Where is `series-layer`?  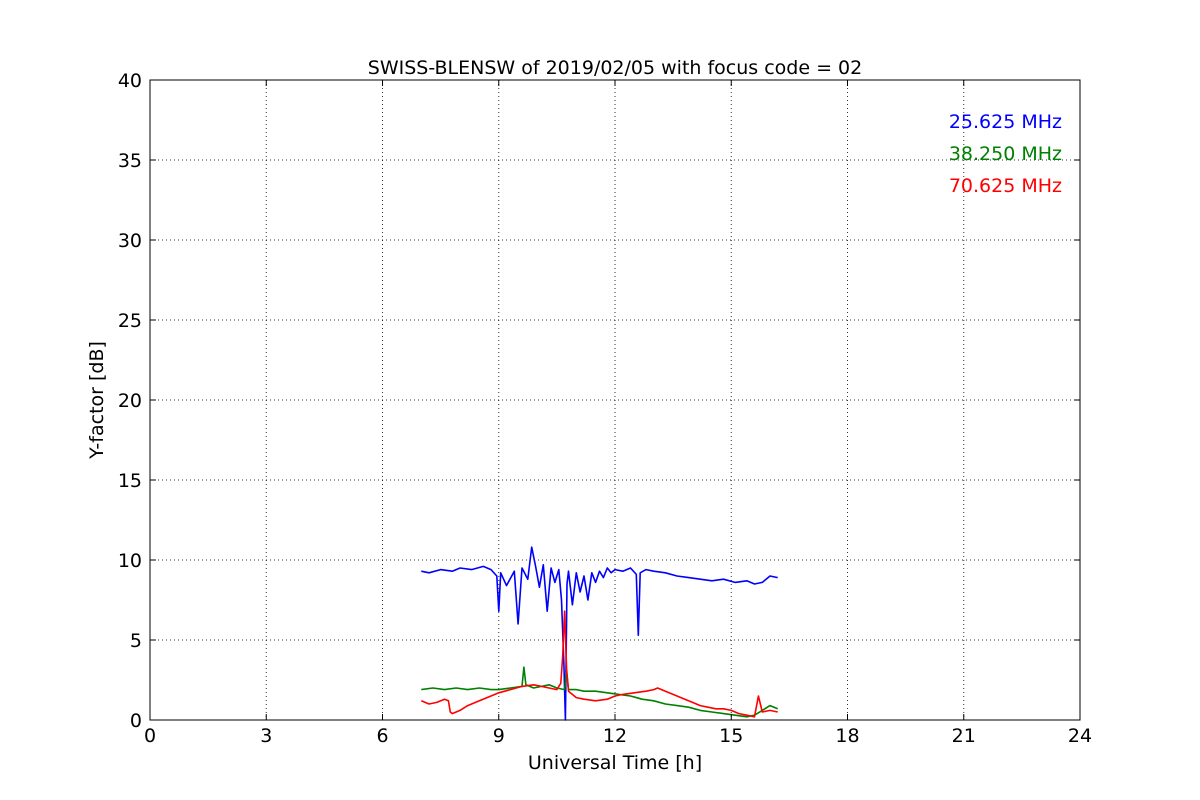
series-layer is located at coordinates (599, 633).